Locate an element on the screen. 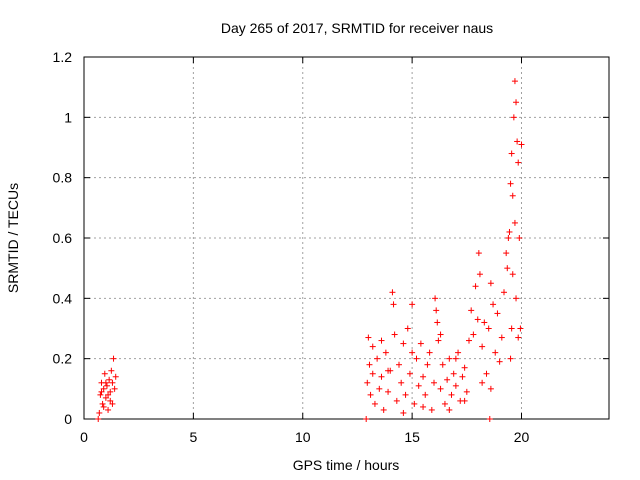 The height and width of the screenshot is (480, 640). y-tick-label: 0.2 is located at coordinates (63, 359).